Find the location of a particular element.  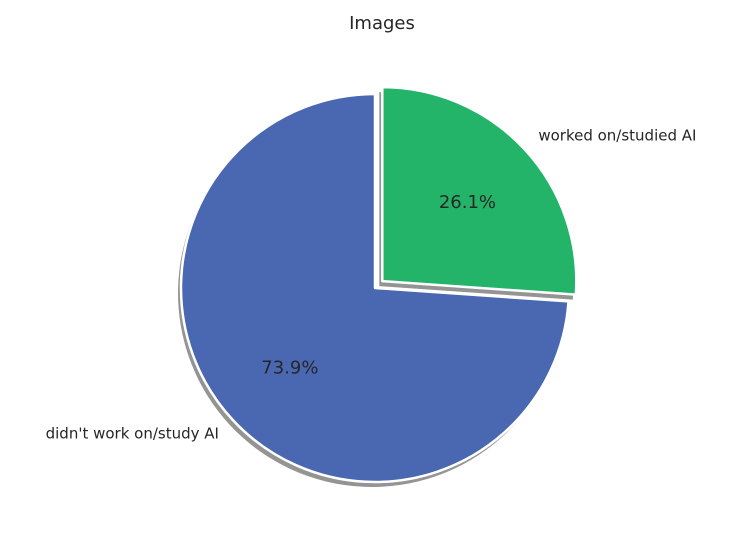

slice-percent-didn-t-work-on-study-ai: 73.9% is located at coordinates (289, 367).